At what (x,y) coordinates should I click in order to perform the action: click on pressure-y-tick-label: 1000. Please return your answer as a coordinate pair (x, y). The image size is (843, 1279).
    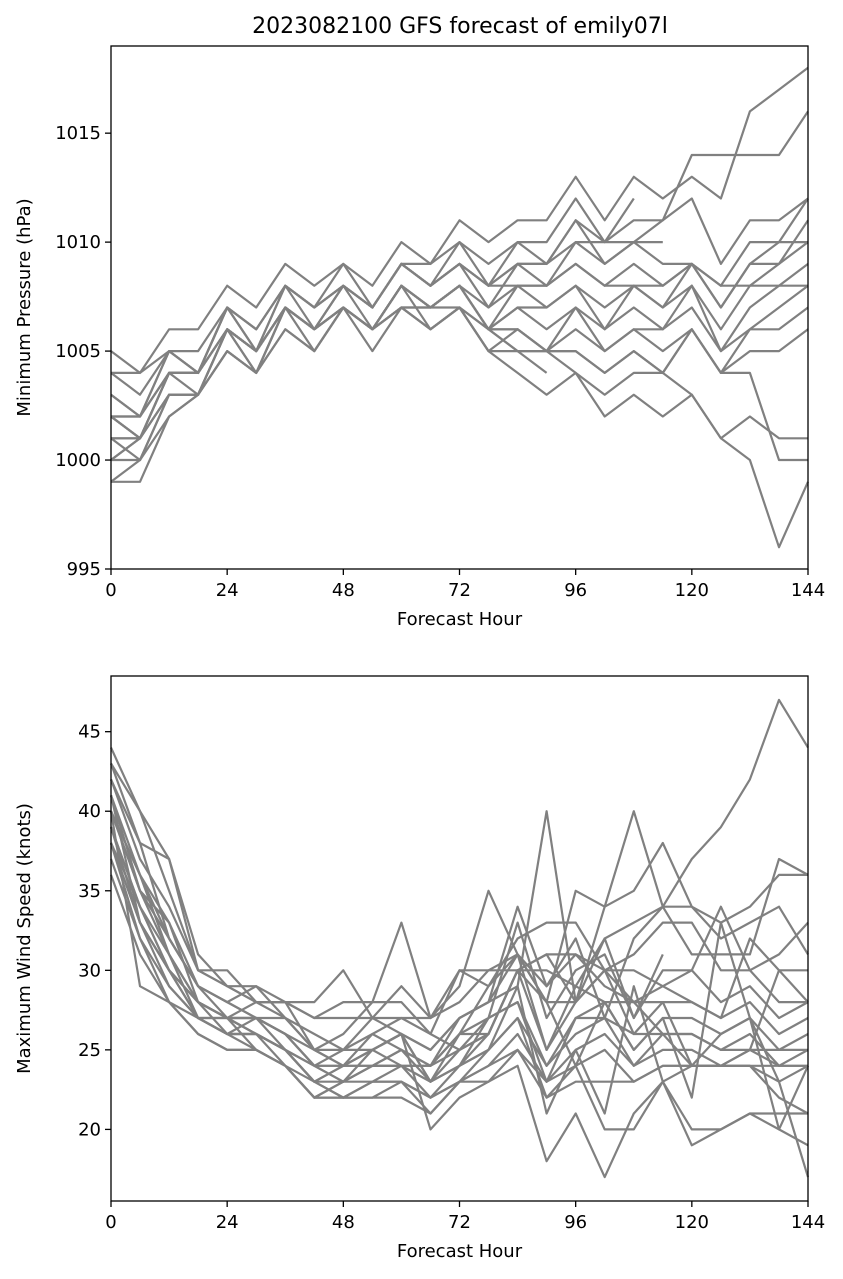
    Looking at the image, I should click on (78, 460).